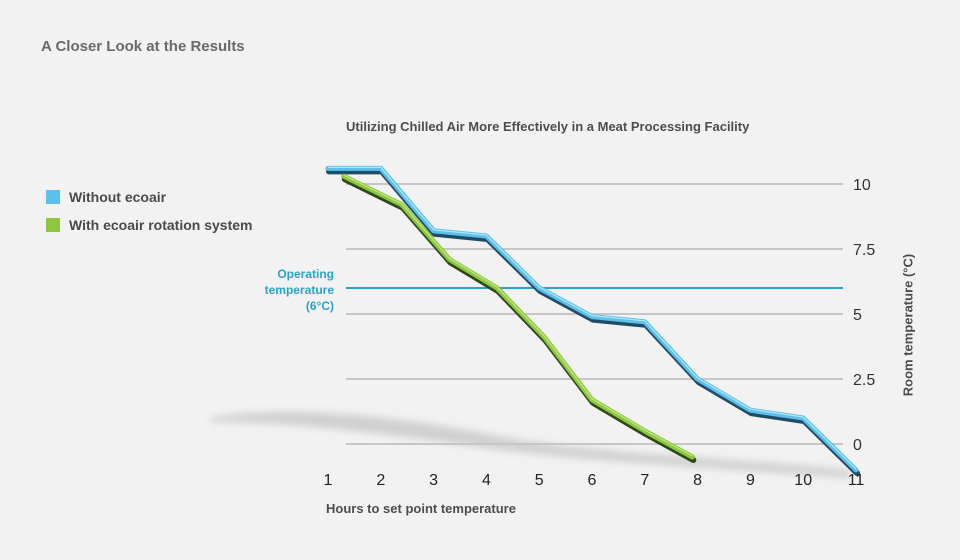  I want to click on legend-item-without-ecoair: Without ecoair, so click(149, 197).